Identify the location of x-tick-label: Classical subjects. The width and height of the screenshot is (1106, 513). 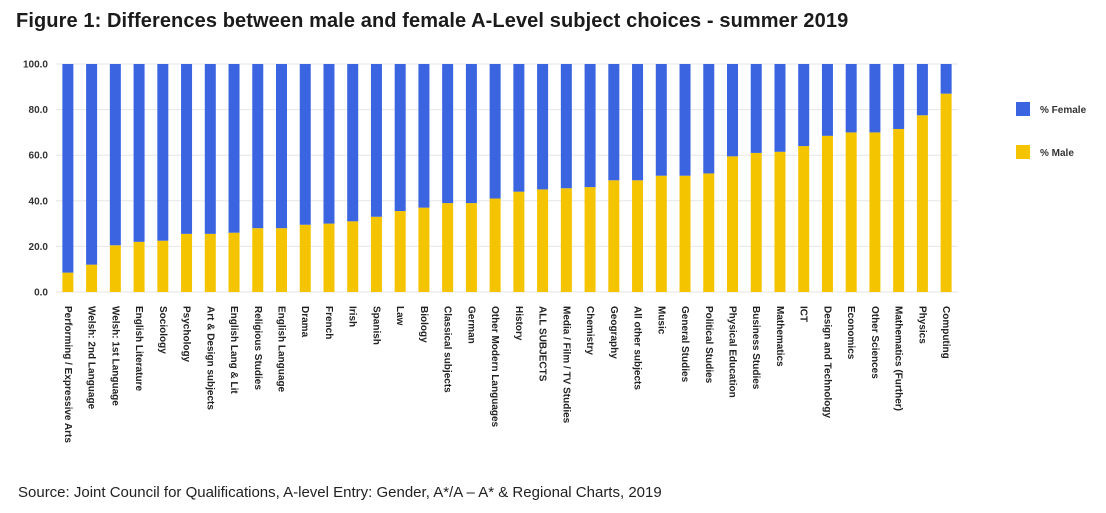
(447, 349).